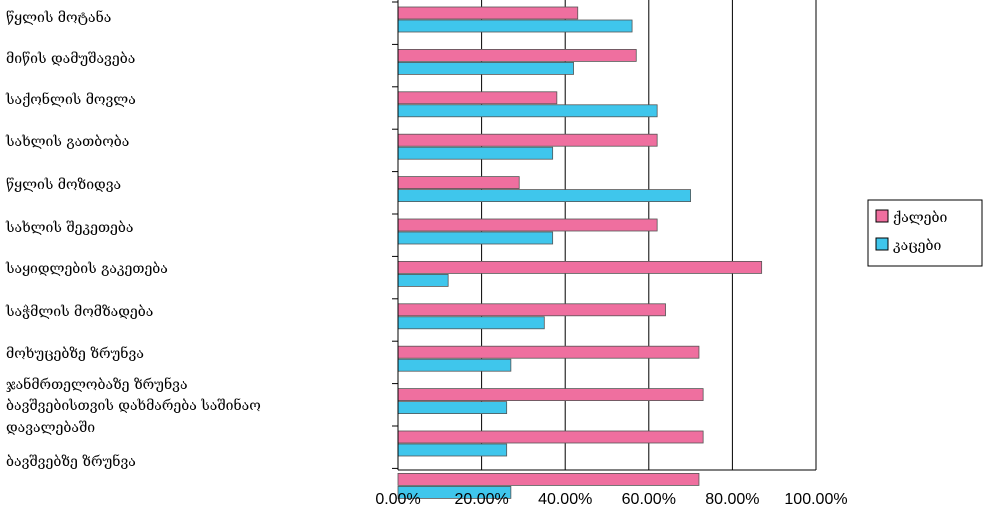 This screenshot has height=518, width=986. Describe the element at coordinates (75, 353) in the screenshot. I see `category-label: მოხუცებზე ზრუნვა` at that location.